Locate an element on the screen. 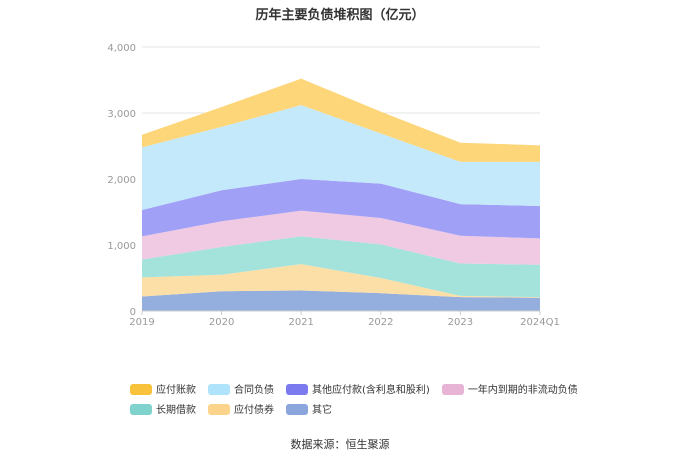  legend-label: 其他应付款(含利息和股利) is located at coordinates (371, 390).